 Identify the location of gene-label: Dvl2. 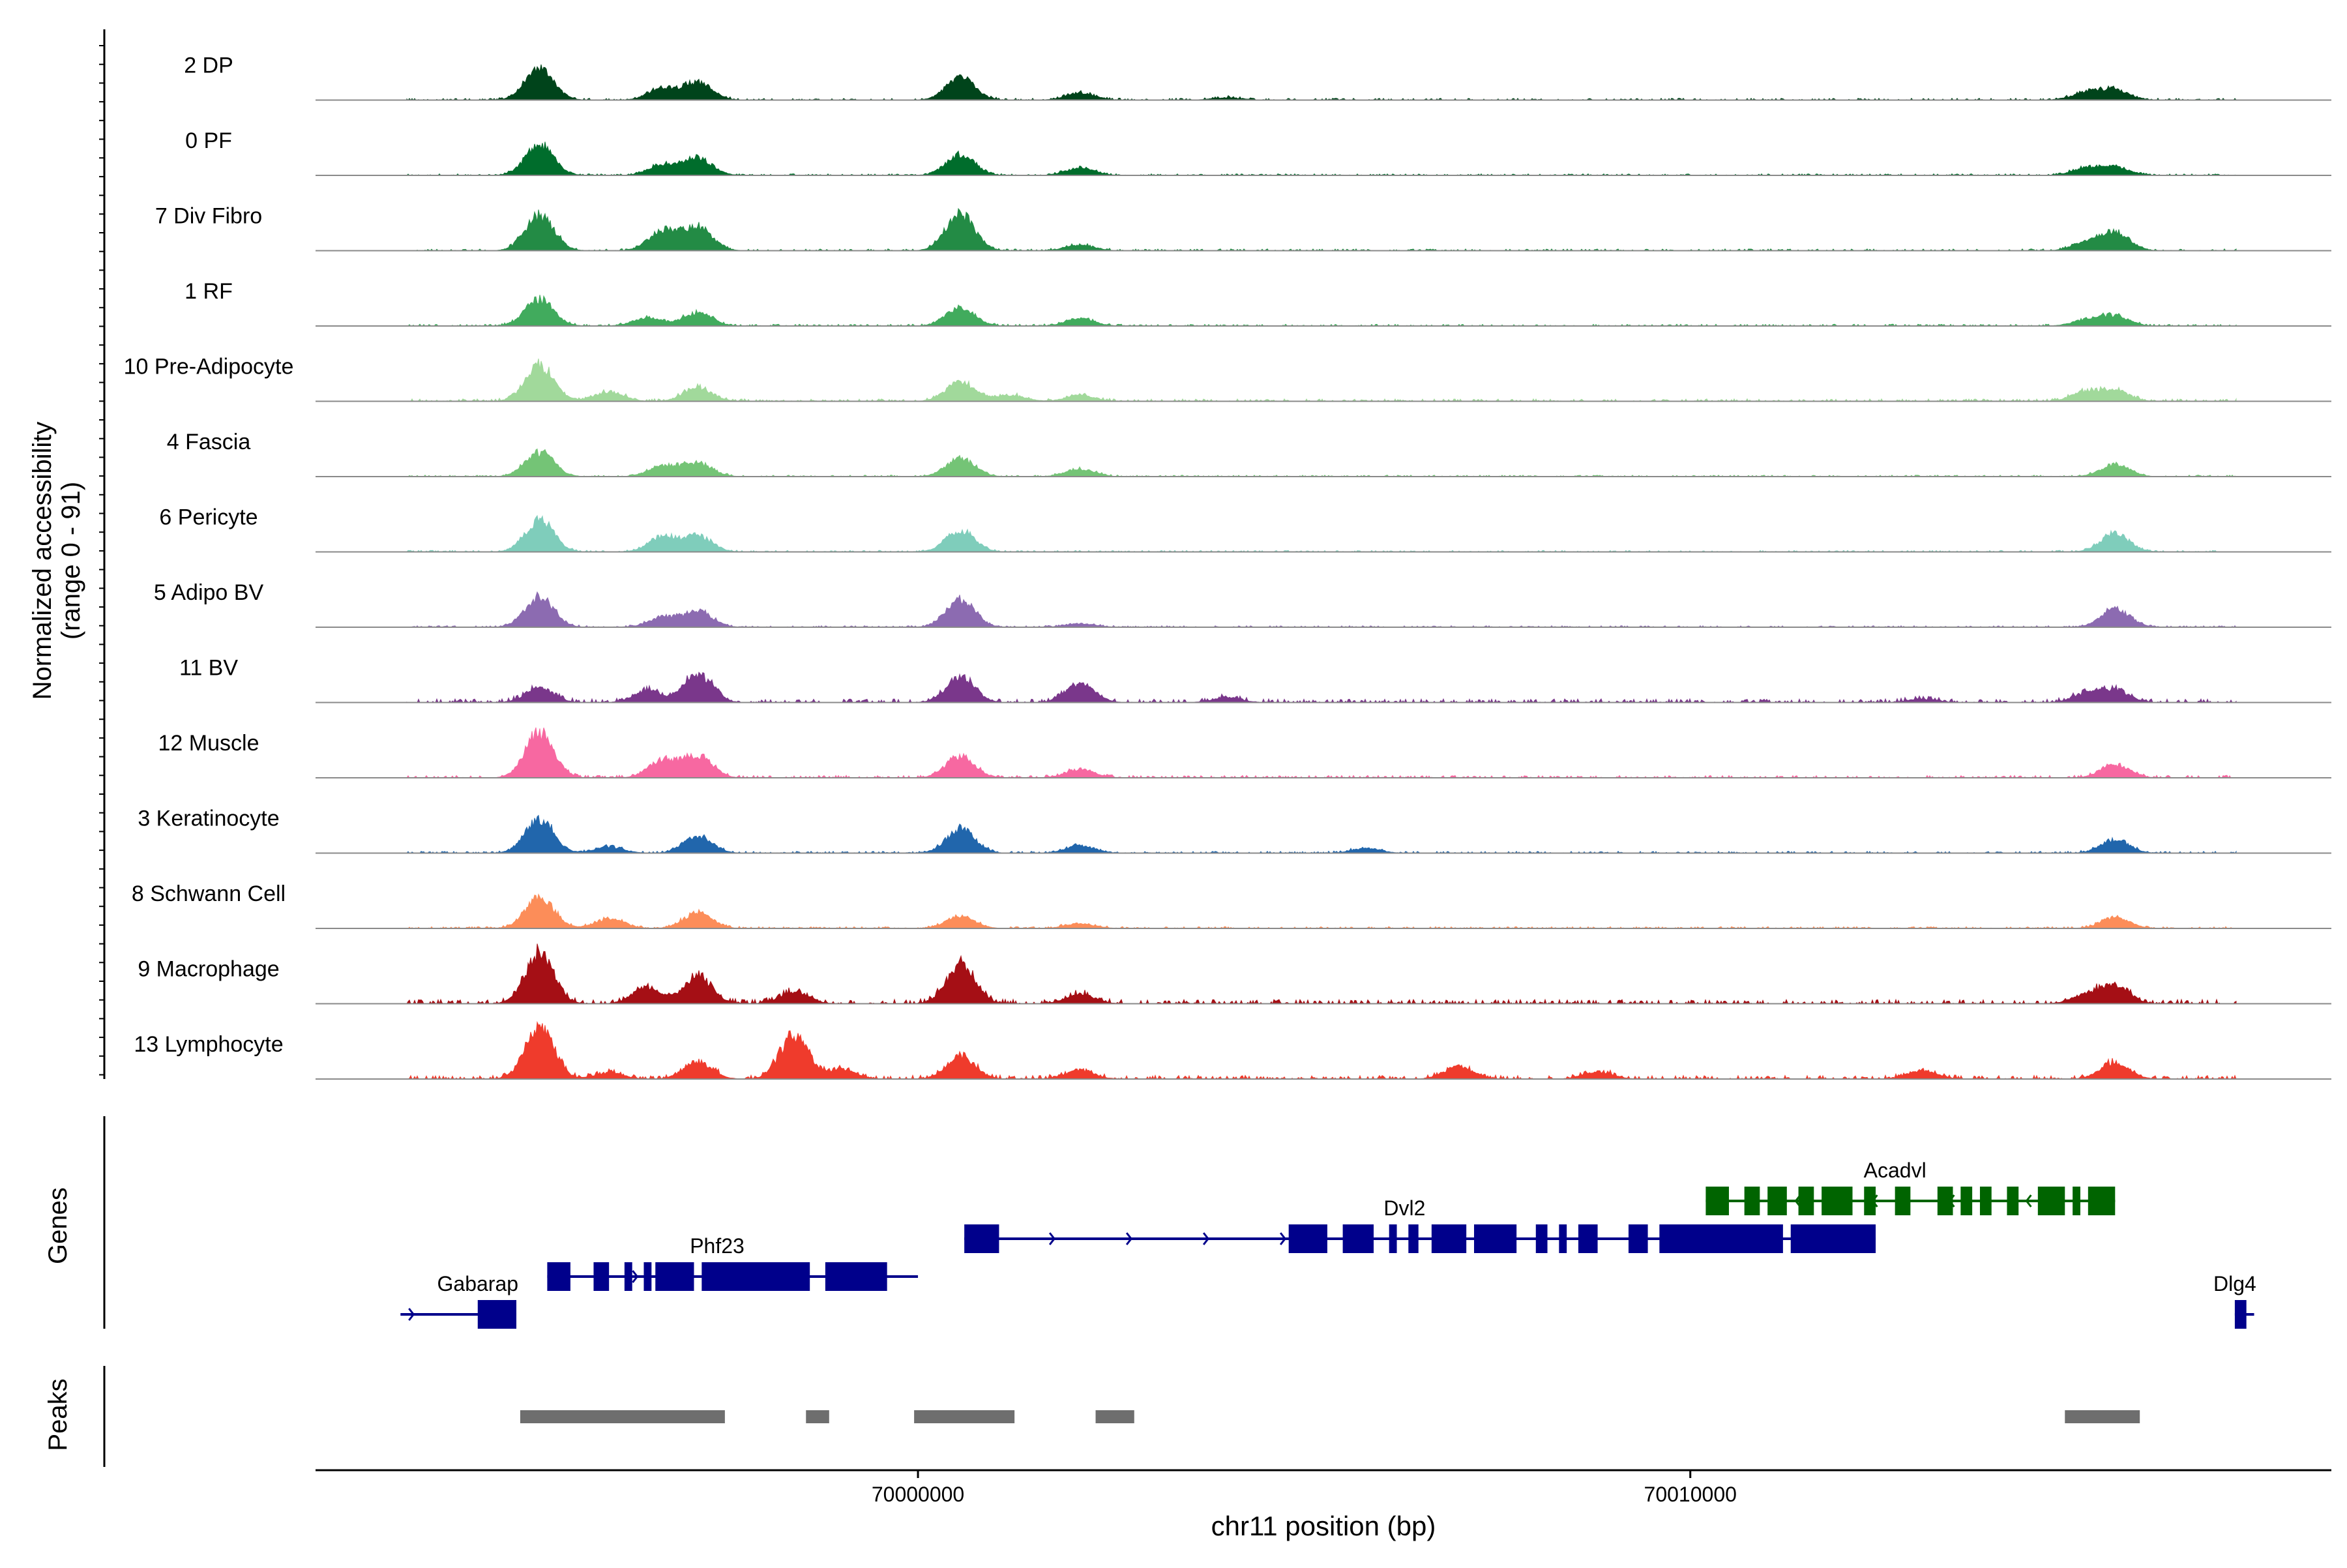
(1404, 1208).